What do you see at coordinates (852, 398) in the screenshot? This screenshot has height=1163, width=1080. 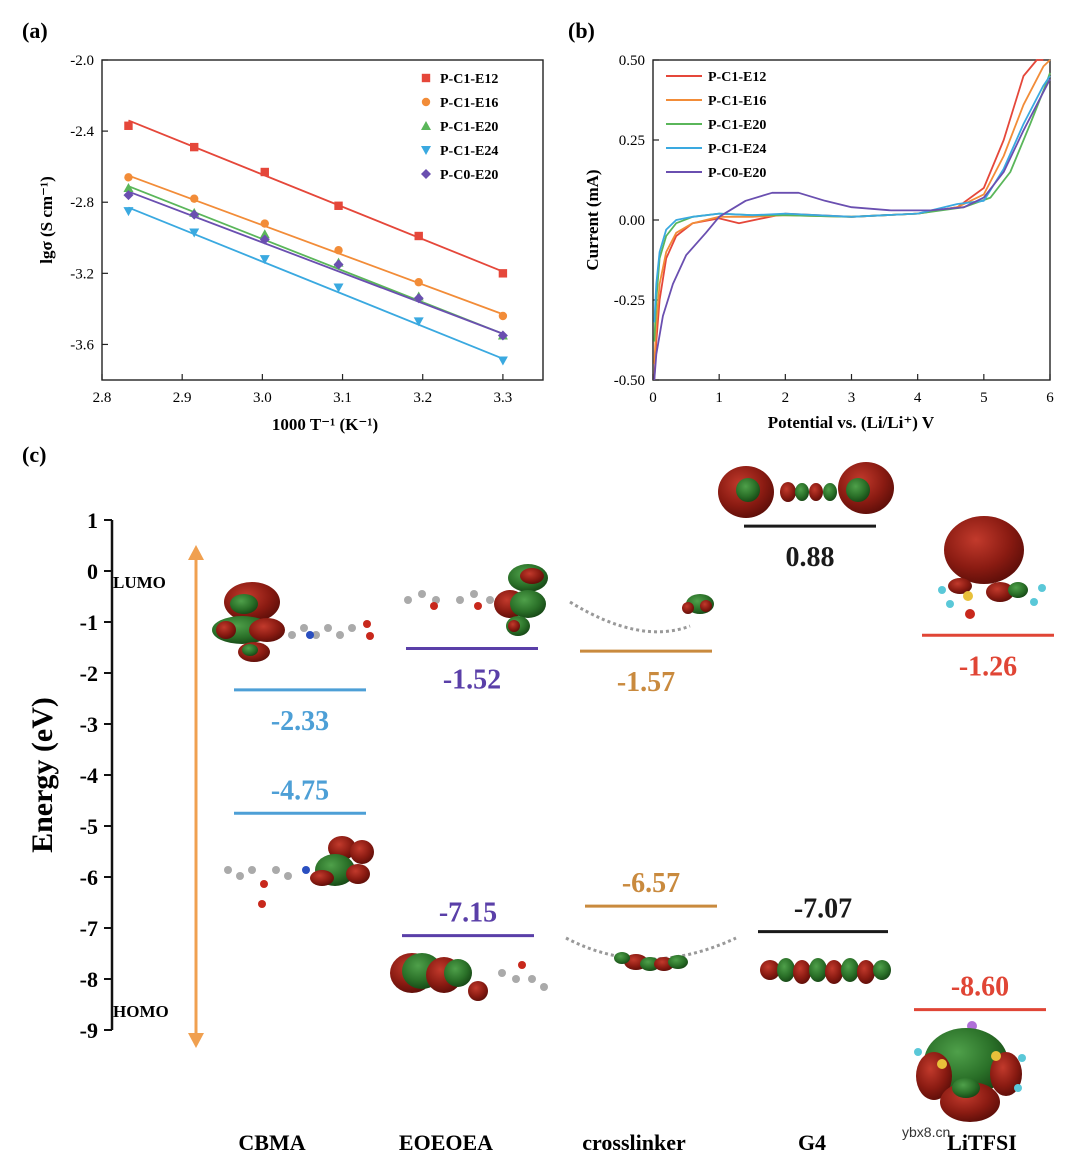 I see `x-tick-label: 3` at bounding box center [852, 398].